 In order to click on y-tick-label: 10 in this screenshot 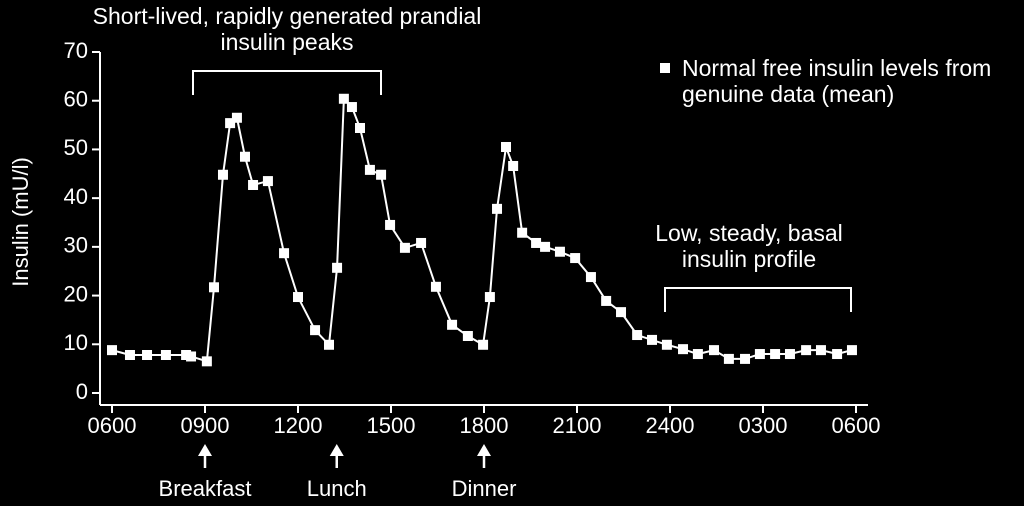, I will do `click(76, 342)`.